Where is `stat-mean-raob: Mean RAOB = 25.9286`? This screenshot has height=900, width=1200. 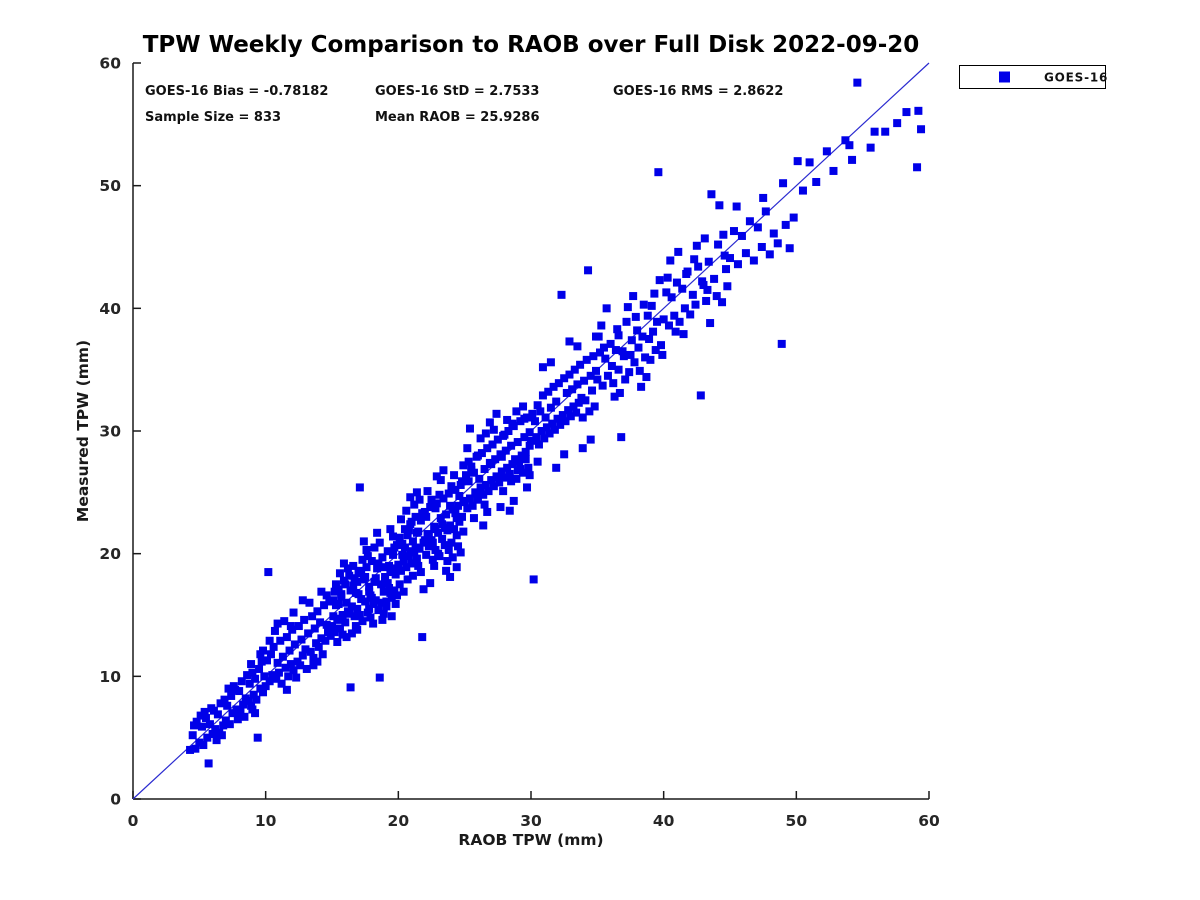
stat-mean-raob: Mean RAOB = 25.9286 is located at coordinates (457, 117).